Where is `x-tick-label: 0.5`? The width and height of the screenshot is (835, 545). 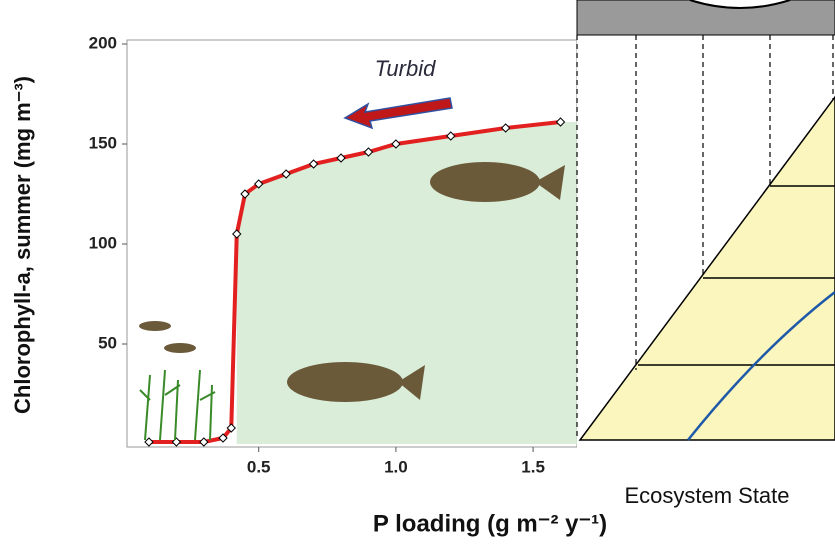
x-tick-label: 0.5 is located at coordinates (259, 466).